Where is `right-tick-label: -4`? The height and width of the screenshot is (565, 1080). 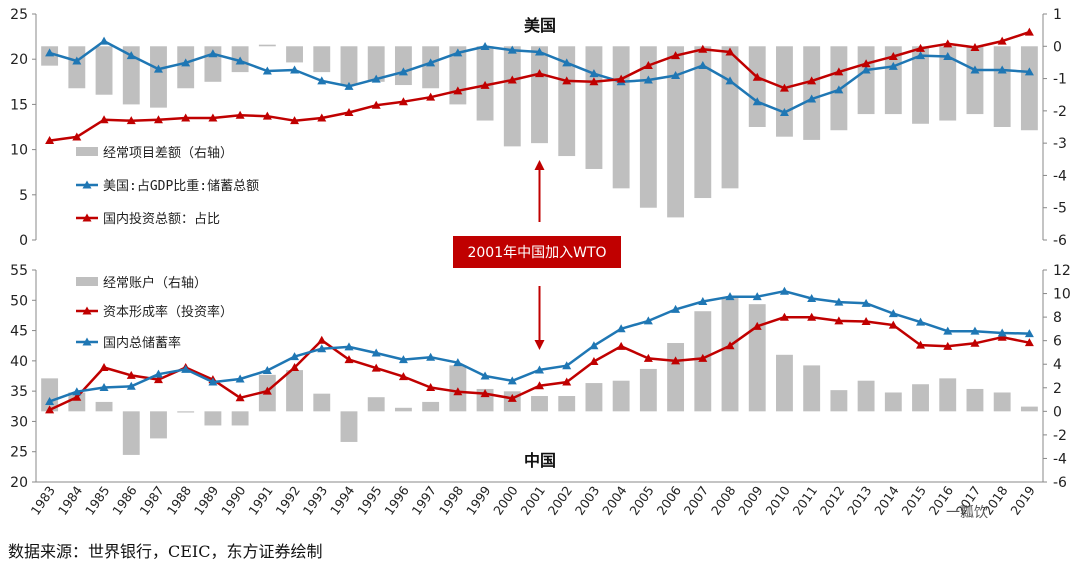
right-tick-label: -4 is located at coordinates (1060, 459).